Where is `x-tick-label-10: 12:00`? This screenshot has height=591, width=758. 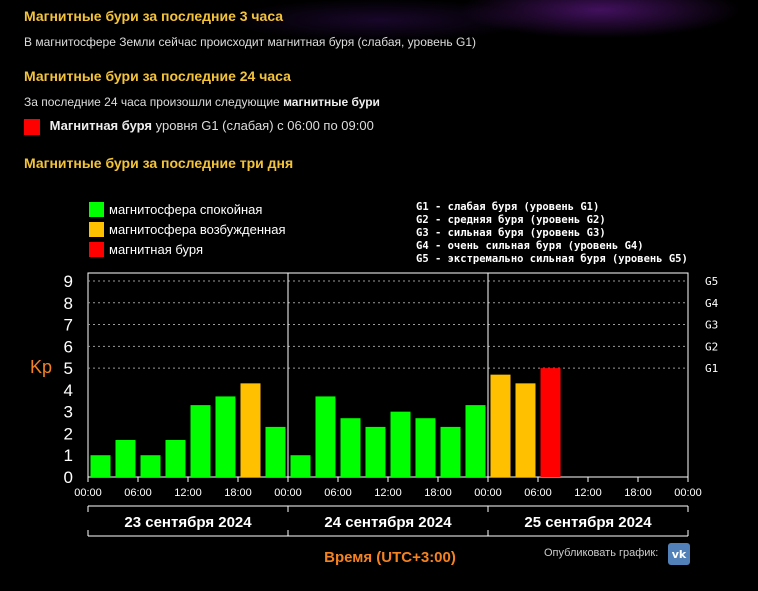 x-tick-label-10: 12:00 is located at coordinates (588, 493).